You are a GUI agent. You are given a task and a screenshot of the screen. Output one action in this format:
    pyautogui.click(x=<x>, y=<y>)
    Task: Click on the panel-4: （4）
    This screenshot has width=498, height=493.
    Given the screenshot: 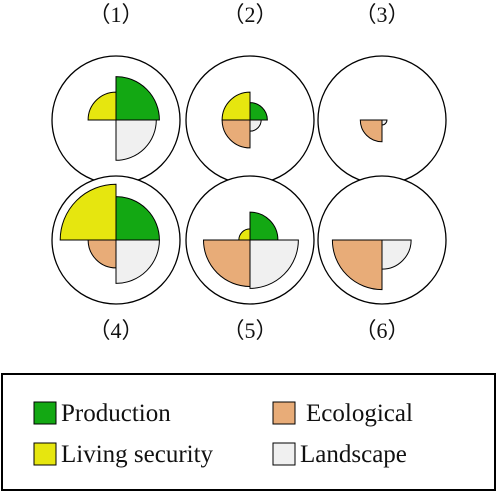 What is the action you would take?
    pyautogui.click(x=116, y=259)
    